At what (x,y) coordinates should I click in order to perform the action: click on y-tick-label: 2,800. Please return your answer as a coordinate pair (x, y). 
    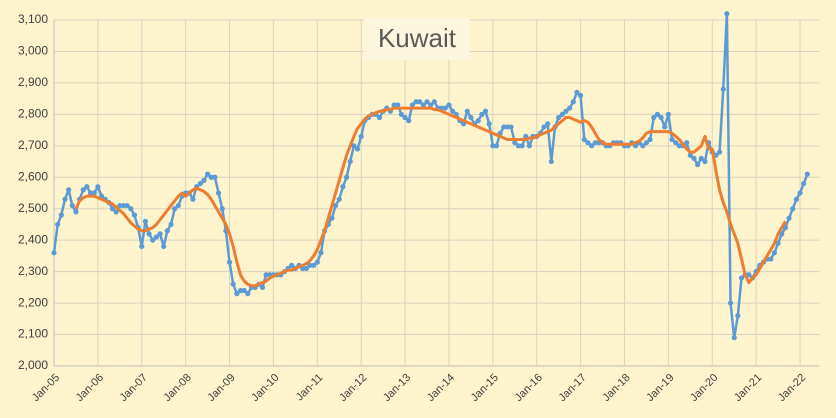
    Looking at the image, I should click on (33, 114).